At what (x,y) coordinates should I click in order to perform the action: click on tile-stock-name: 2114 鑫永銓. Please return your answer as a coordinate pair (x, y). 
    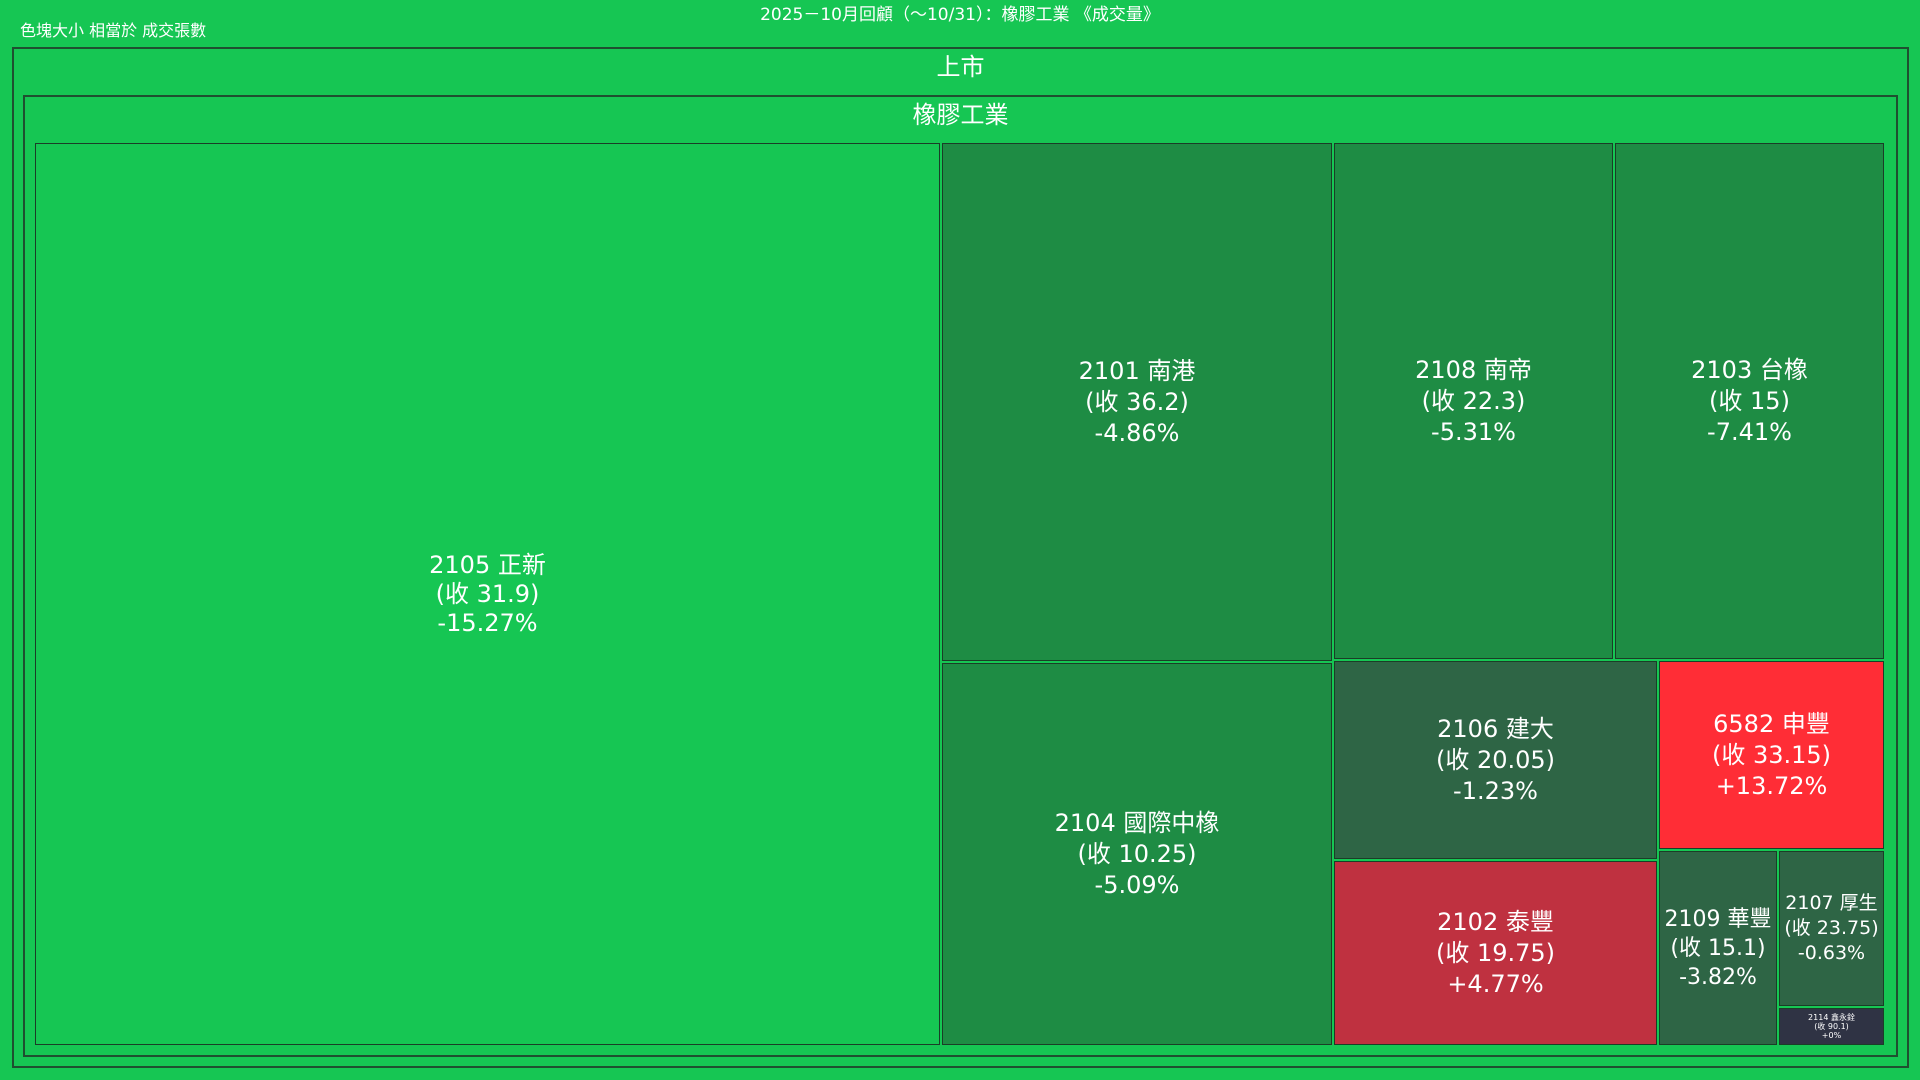
    Looking at the image, I should click on (1831, 1017).